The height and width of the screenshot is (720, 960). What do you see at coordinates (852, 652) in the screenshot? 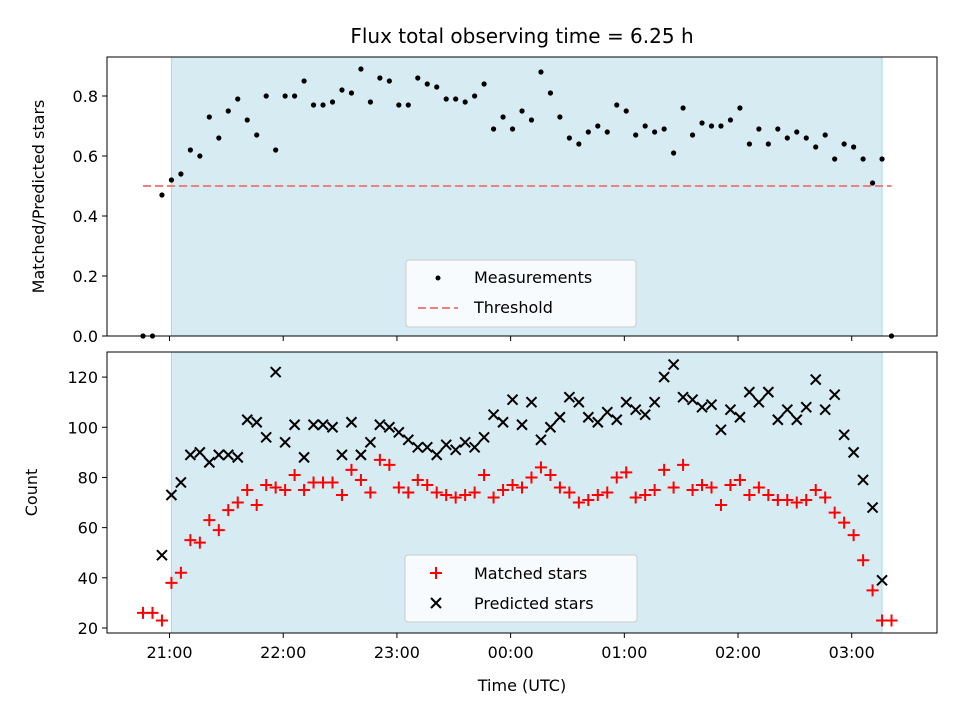
I see `x-tick-label: 03:00` at bounding box center [852, 652].